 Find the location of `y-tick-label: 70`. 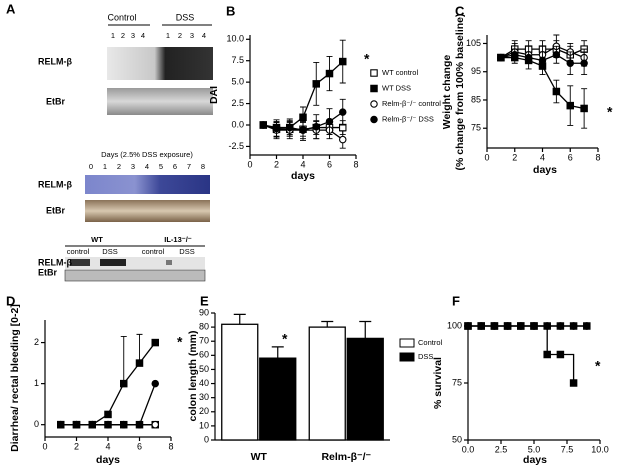

y-tick-label: 70 is located at coordinates (204, 341).